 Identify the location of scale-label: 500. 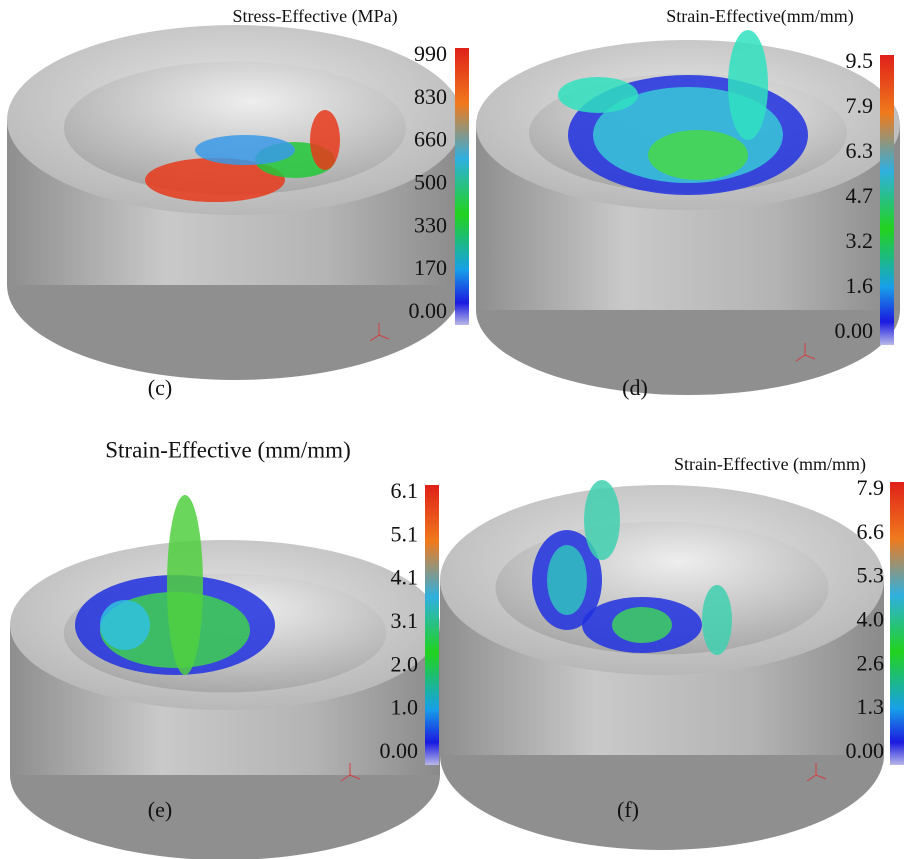
(430, 182).